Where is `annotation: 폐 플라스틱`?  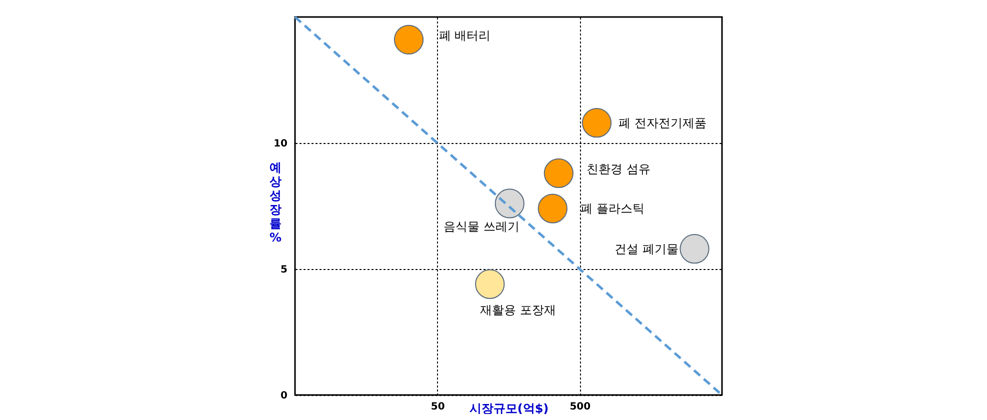 annotation: 폐 플라스틱 is located at coordinates (612, 209).